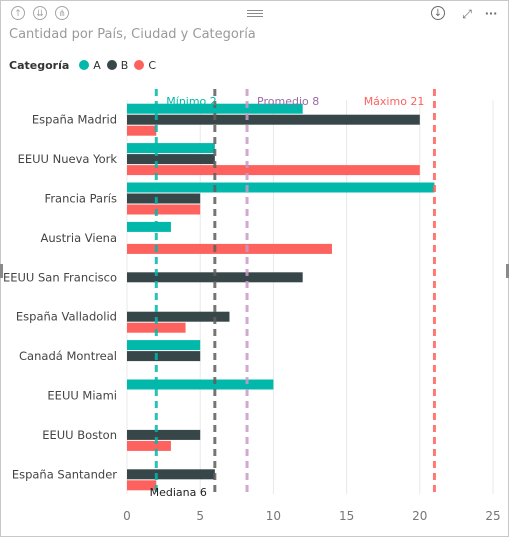 This screenshot has width=509, height=537. I want to click on legend-label: A, so click(97, 65).